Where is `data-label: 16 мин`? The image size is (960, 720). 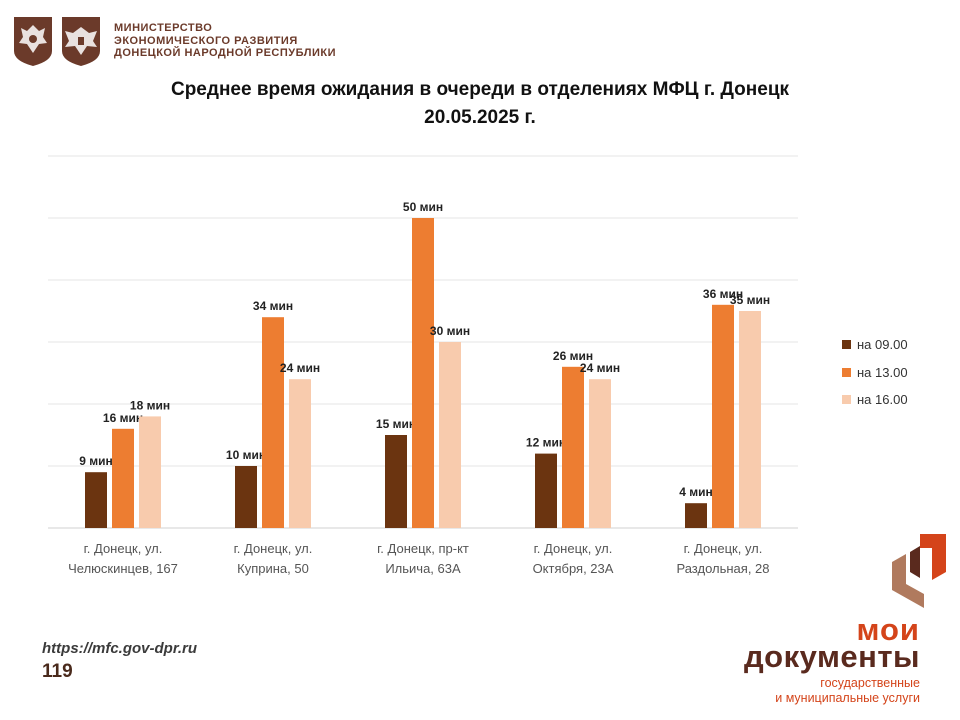
data-label: 16 мин is located at coordinates (123, 418).